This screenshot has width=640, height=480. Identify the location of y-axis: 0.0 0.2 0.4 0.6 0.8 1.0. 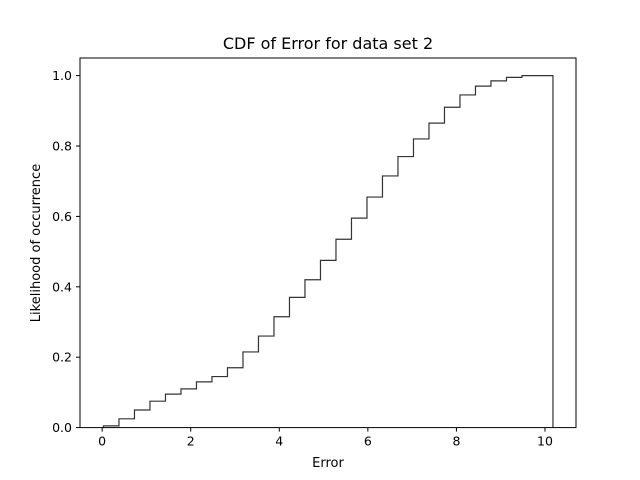
(66, 251).